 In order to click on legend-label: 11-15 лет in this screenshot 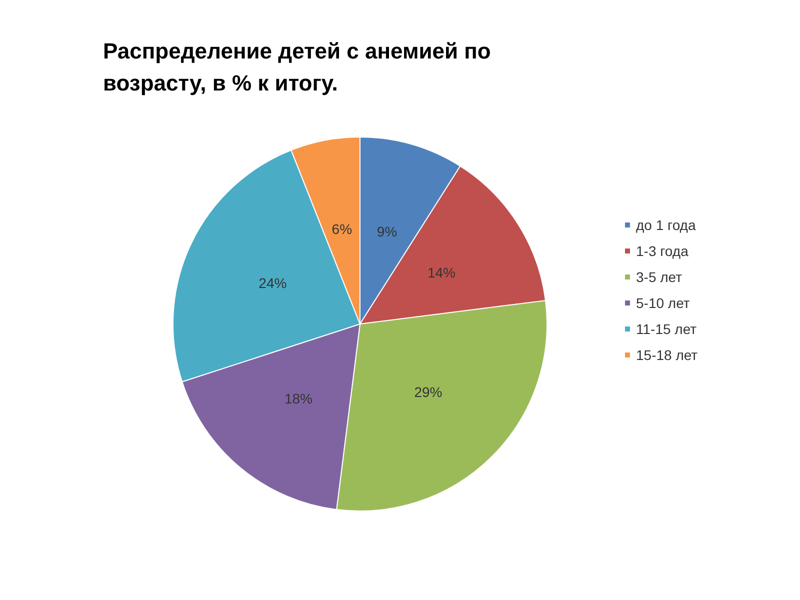, I will do `click(667, 329)`.